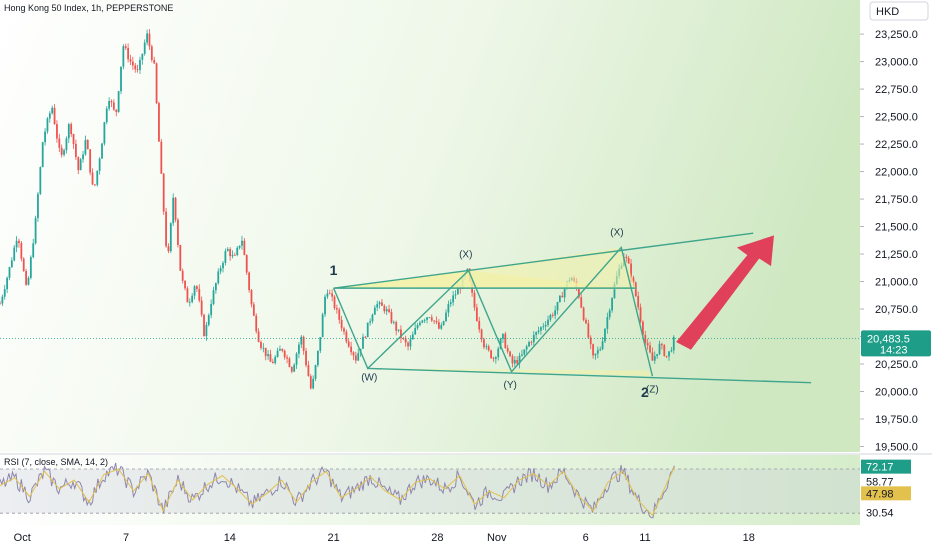  What do you see at coordinates (899, 11) in the screenshot?
I see `currency-selector: HKD` at bounding box center [899, 11].